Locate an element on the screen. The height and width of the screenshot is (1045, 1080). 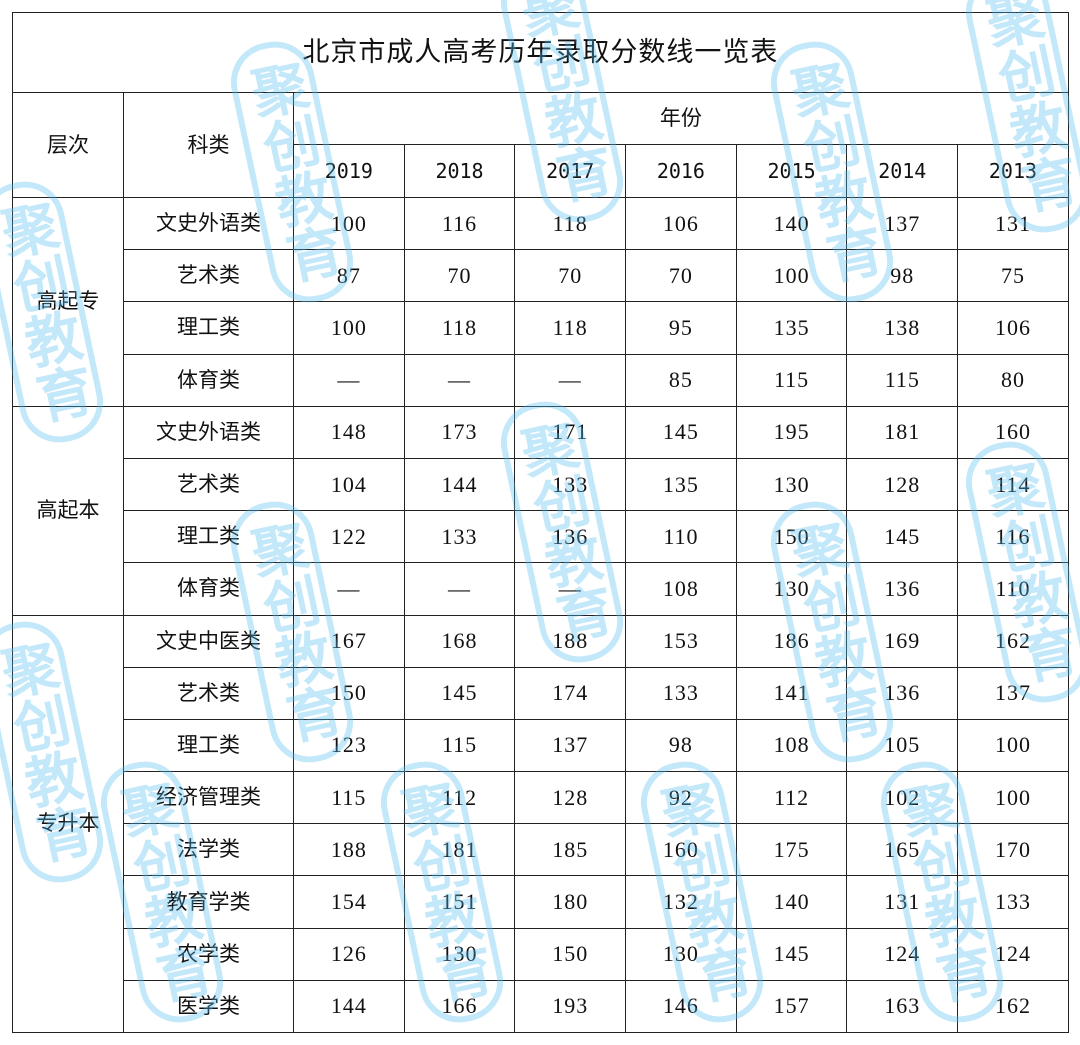
score-cell: 185 is located at coordinates (571, 850).